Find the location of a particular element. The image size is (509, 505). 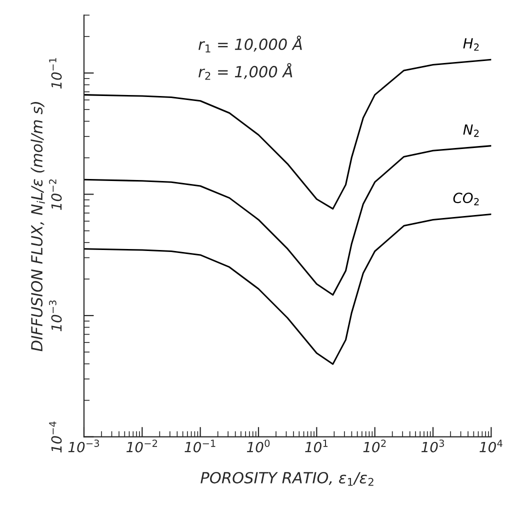

series-label: H$_{2}$ is located at coordinates (471, 44).